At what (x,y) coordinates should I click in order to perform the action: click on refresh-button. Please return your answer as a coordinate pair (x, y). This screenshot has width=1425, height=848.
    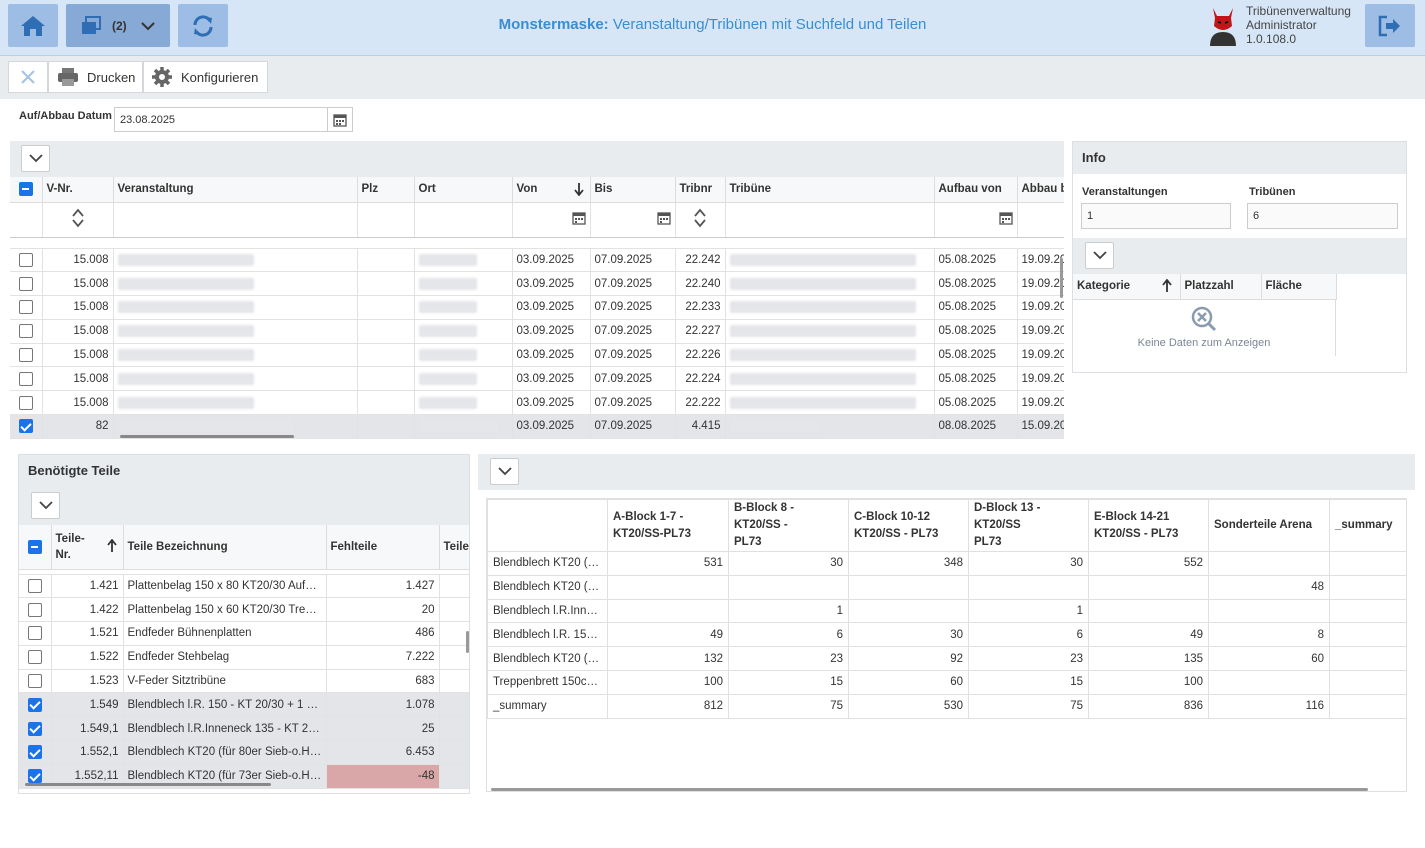
    Looking at the image, I should click on (203, 25).